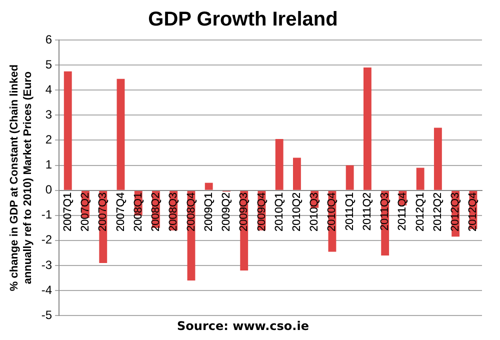  Describe the element at coordinates (279, 212) in the screenshot. I see `x-tick-label: 2010Q1` at that location.